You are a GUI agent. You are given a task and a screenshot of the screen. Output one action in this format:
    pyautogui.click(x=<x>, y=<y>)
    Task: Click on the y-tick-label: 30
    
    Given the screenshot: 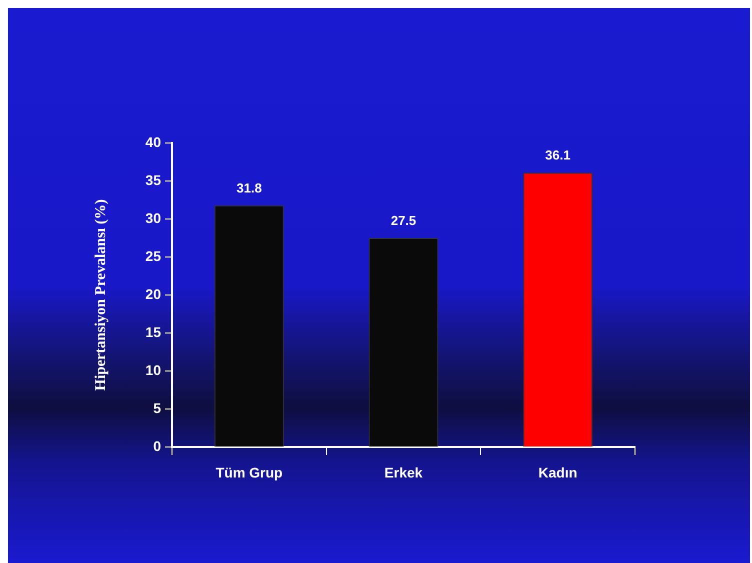 What is the action you would take?
    pyautogui.click(x=153, y=218)
    